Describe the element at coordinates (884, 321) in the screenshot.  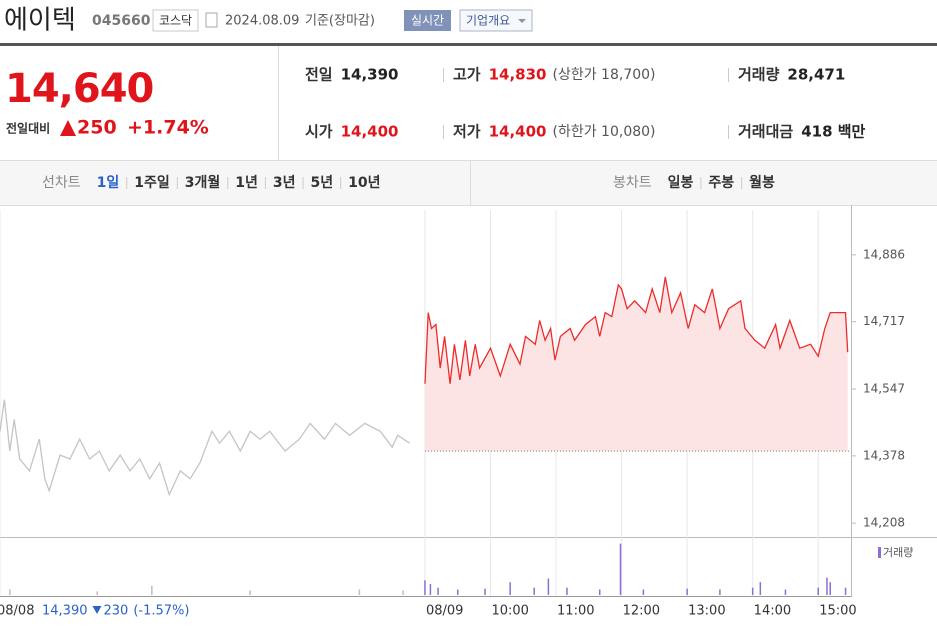
I see `y-tick-label: 14,717` at that location.